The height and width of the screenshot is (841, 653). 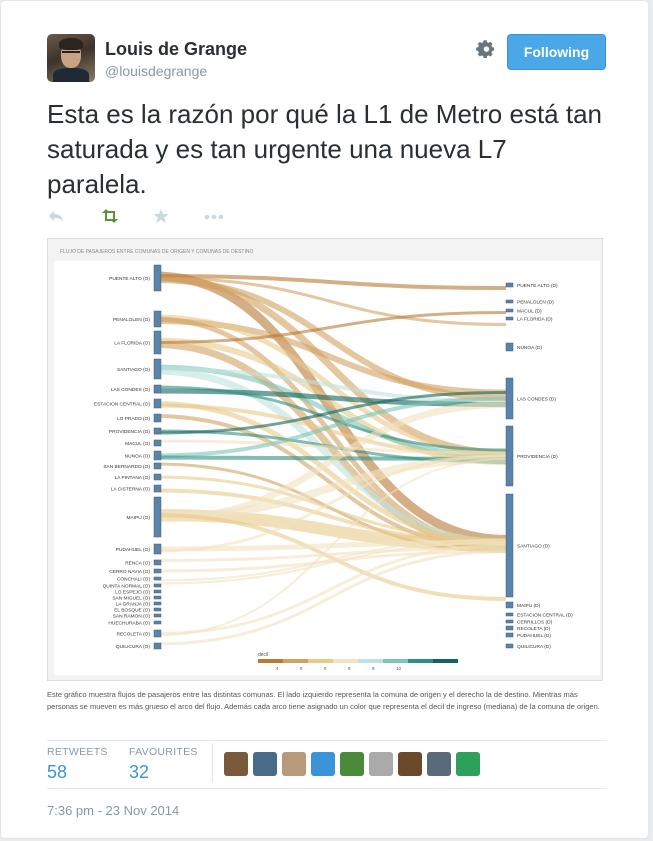 I want to click on destination-node-label: LA FLORIDA (D), so click(x=535, y=320).